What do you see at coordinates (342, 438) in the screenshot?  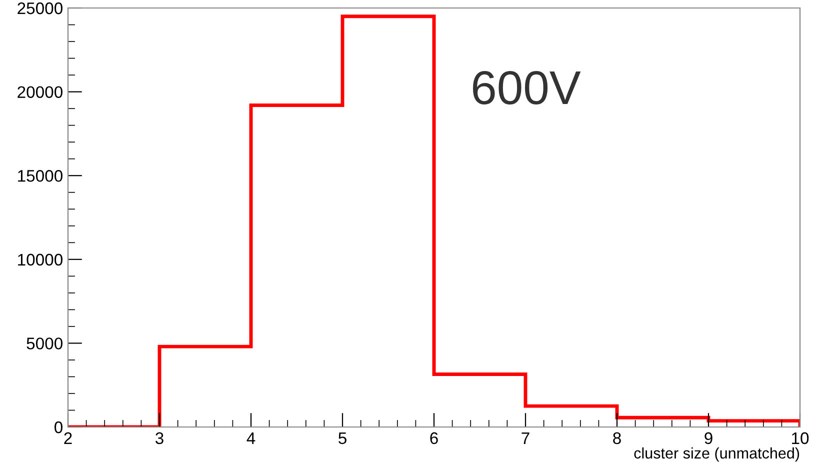 I see `x-tick-label: 5` at bounding box center [342, 438].